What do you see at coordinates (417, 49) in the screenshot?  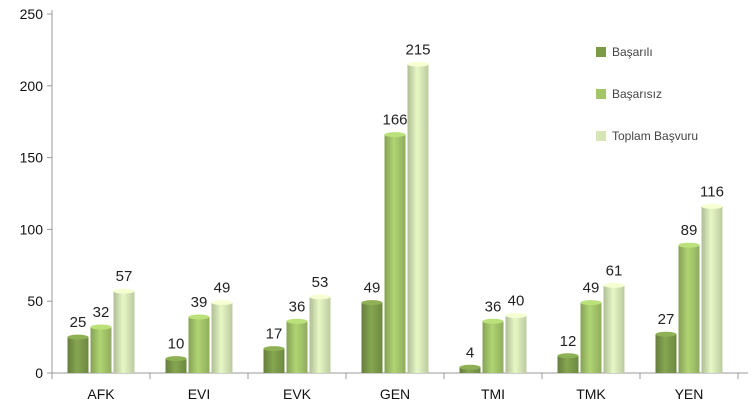 I see `data-label: 215` at bounding box center [417, 49].